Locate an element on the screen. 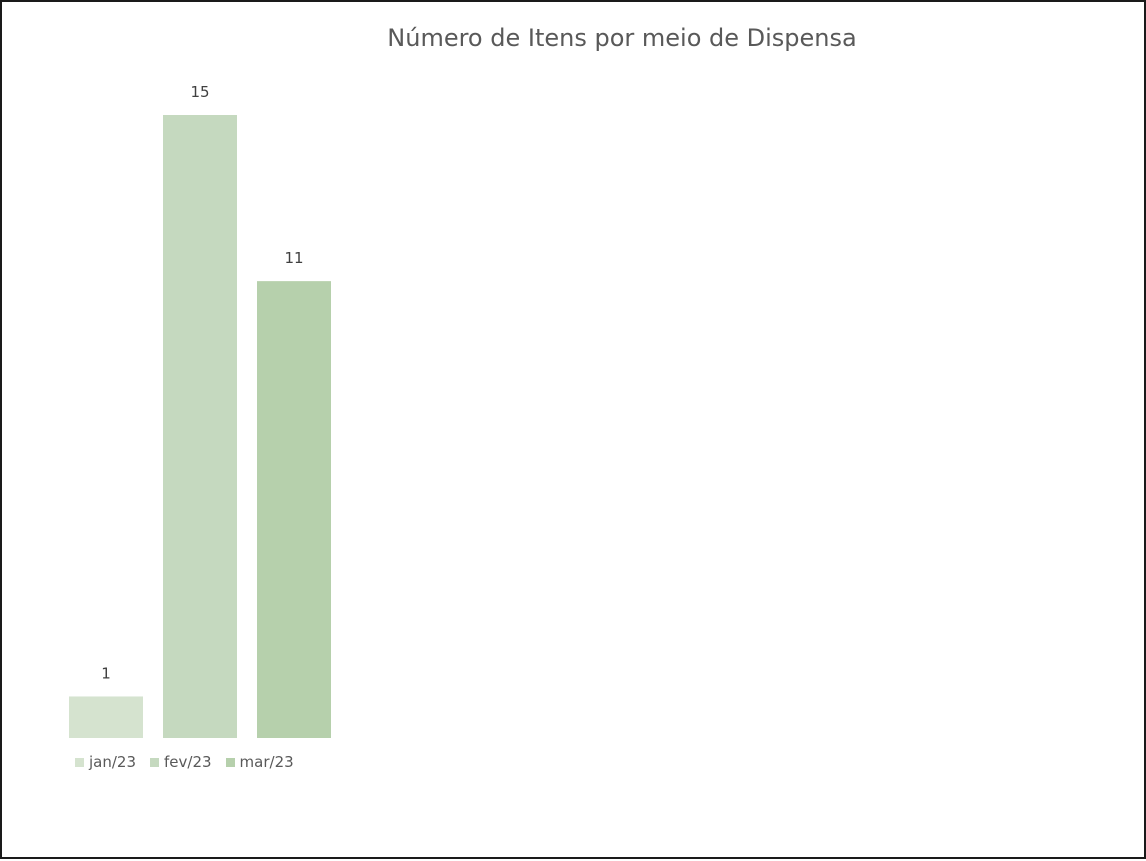 This screenshot has height=861, width=1146. legend-item-fev: fev/23 is located at coordinates (181, 762).